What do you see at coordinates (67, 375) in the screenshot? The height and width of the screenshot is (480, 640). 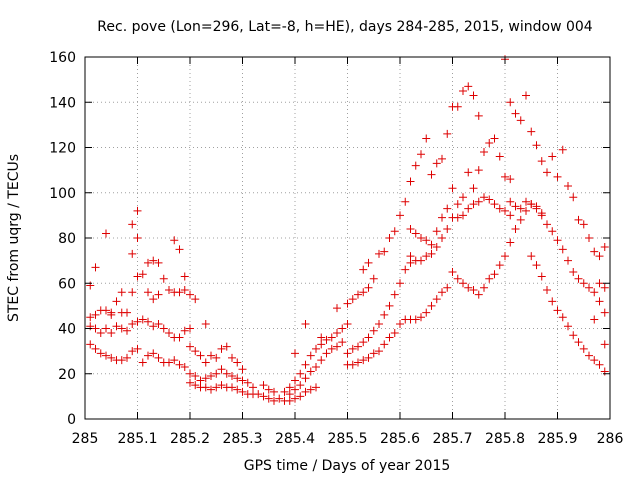 I see `y-tick-label: 20` at bounding box center [67, 375].